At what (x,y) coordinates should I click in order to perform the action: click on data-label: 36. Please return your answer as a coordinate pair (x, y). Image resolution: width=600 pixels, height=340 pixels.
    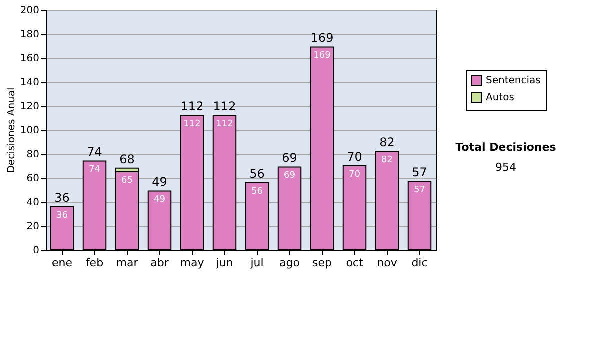
    Looking at the image, I should click on (62, 215).